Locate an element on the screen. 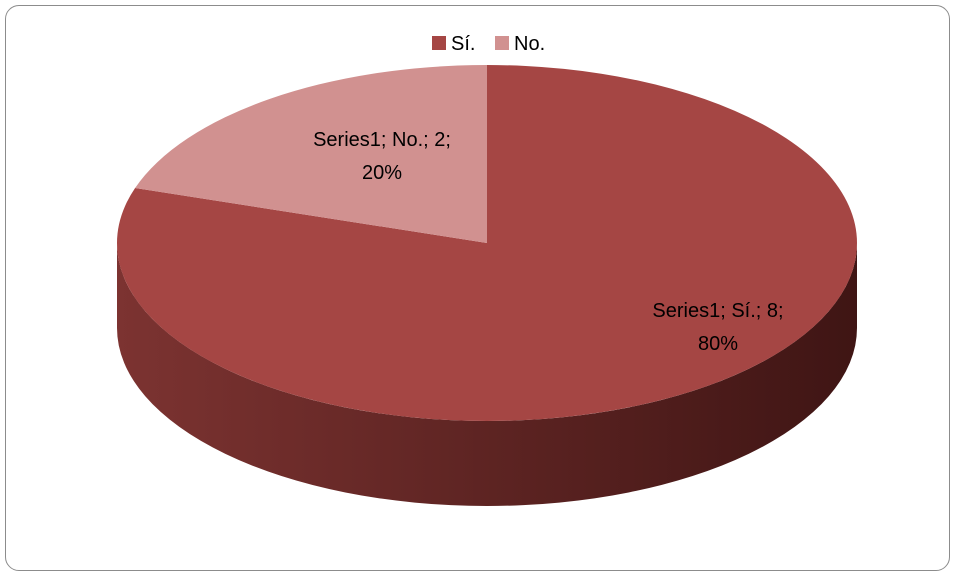  data-label-si-line2: 80% is located at coordinates (718, 344).